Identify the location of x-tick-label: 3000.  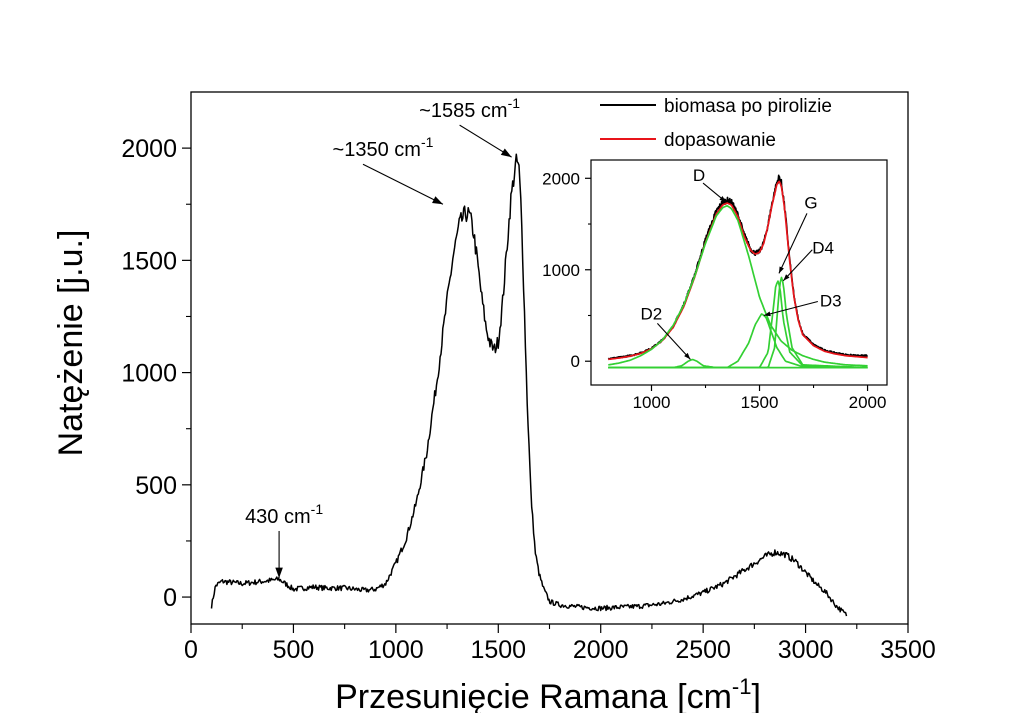
(806, 650).